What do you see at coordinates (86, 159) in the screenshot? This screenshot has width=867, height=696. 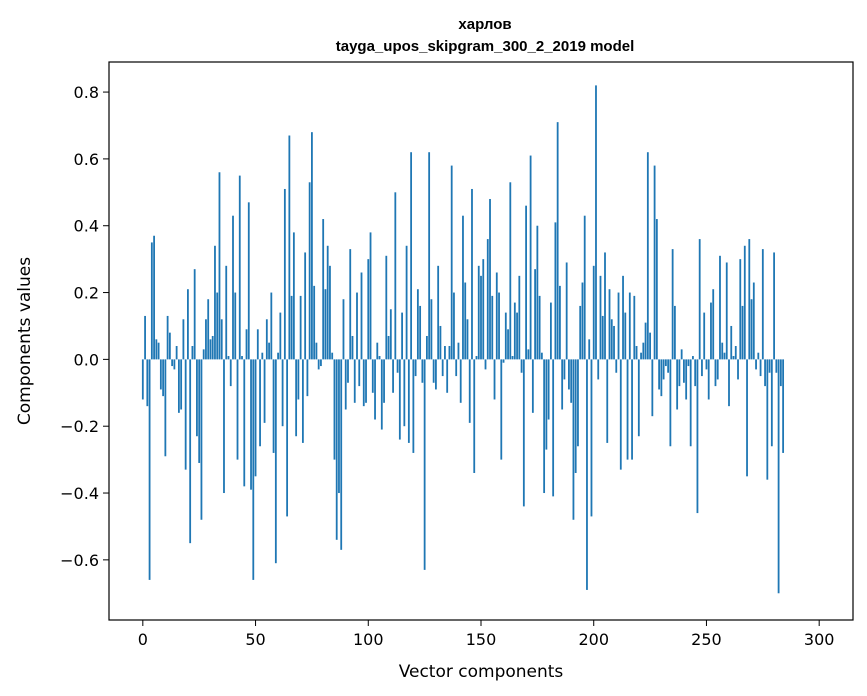 I see `y-tick-label: 0.6` at bounding box center [86, 159].